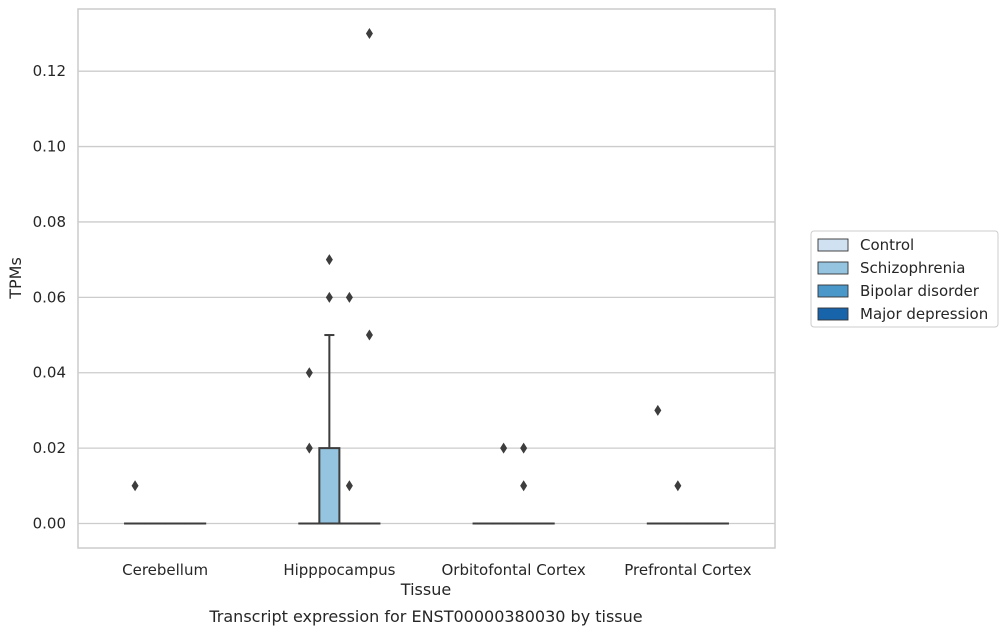 This screenshot has height=634, width=1007. What do you see at coordinates (15, 278) in the screenshot?
I see `y-axis-label: TPMs` at bounding box center [15, 278].